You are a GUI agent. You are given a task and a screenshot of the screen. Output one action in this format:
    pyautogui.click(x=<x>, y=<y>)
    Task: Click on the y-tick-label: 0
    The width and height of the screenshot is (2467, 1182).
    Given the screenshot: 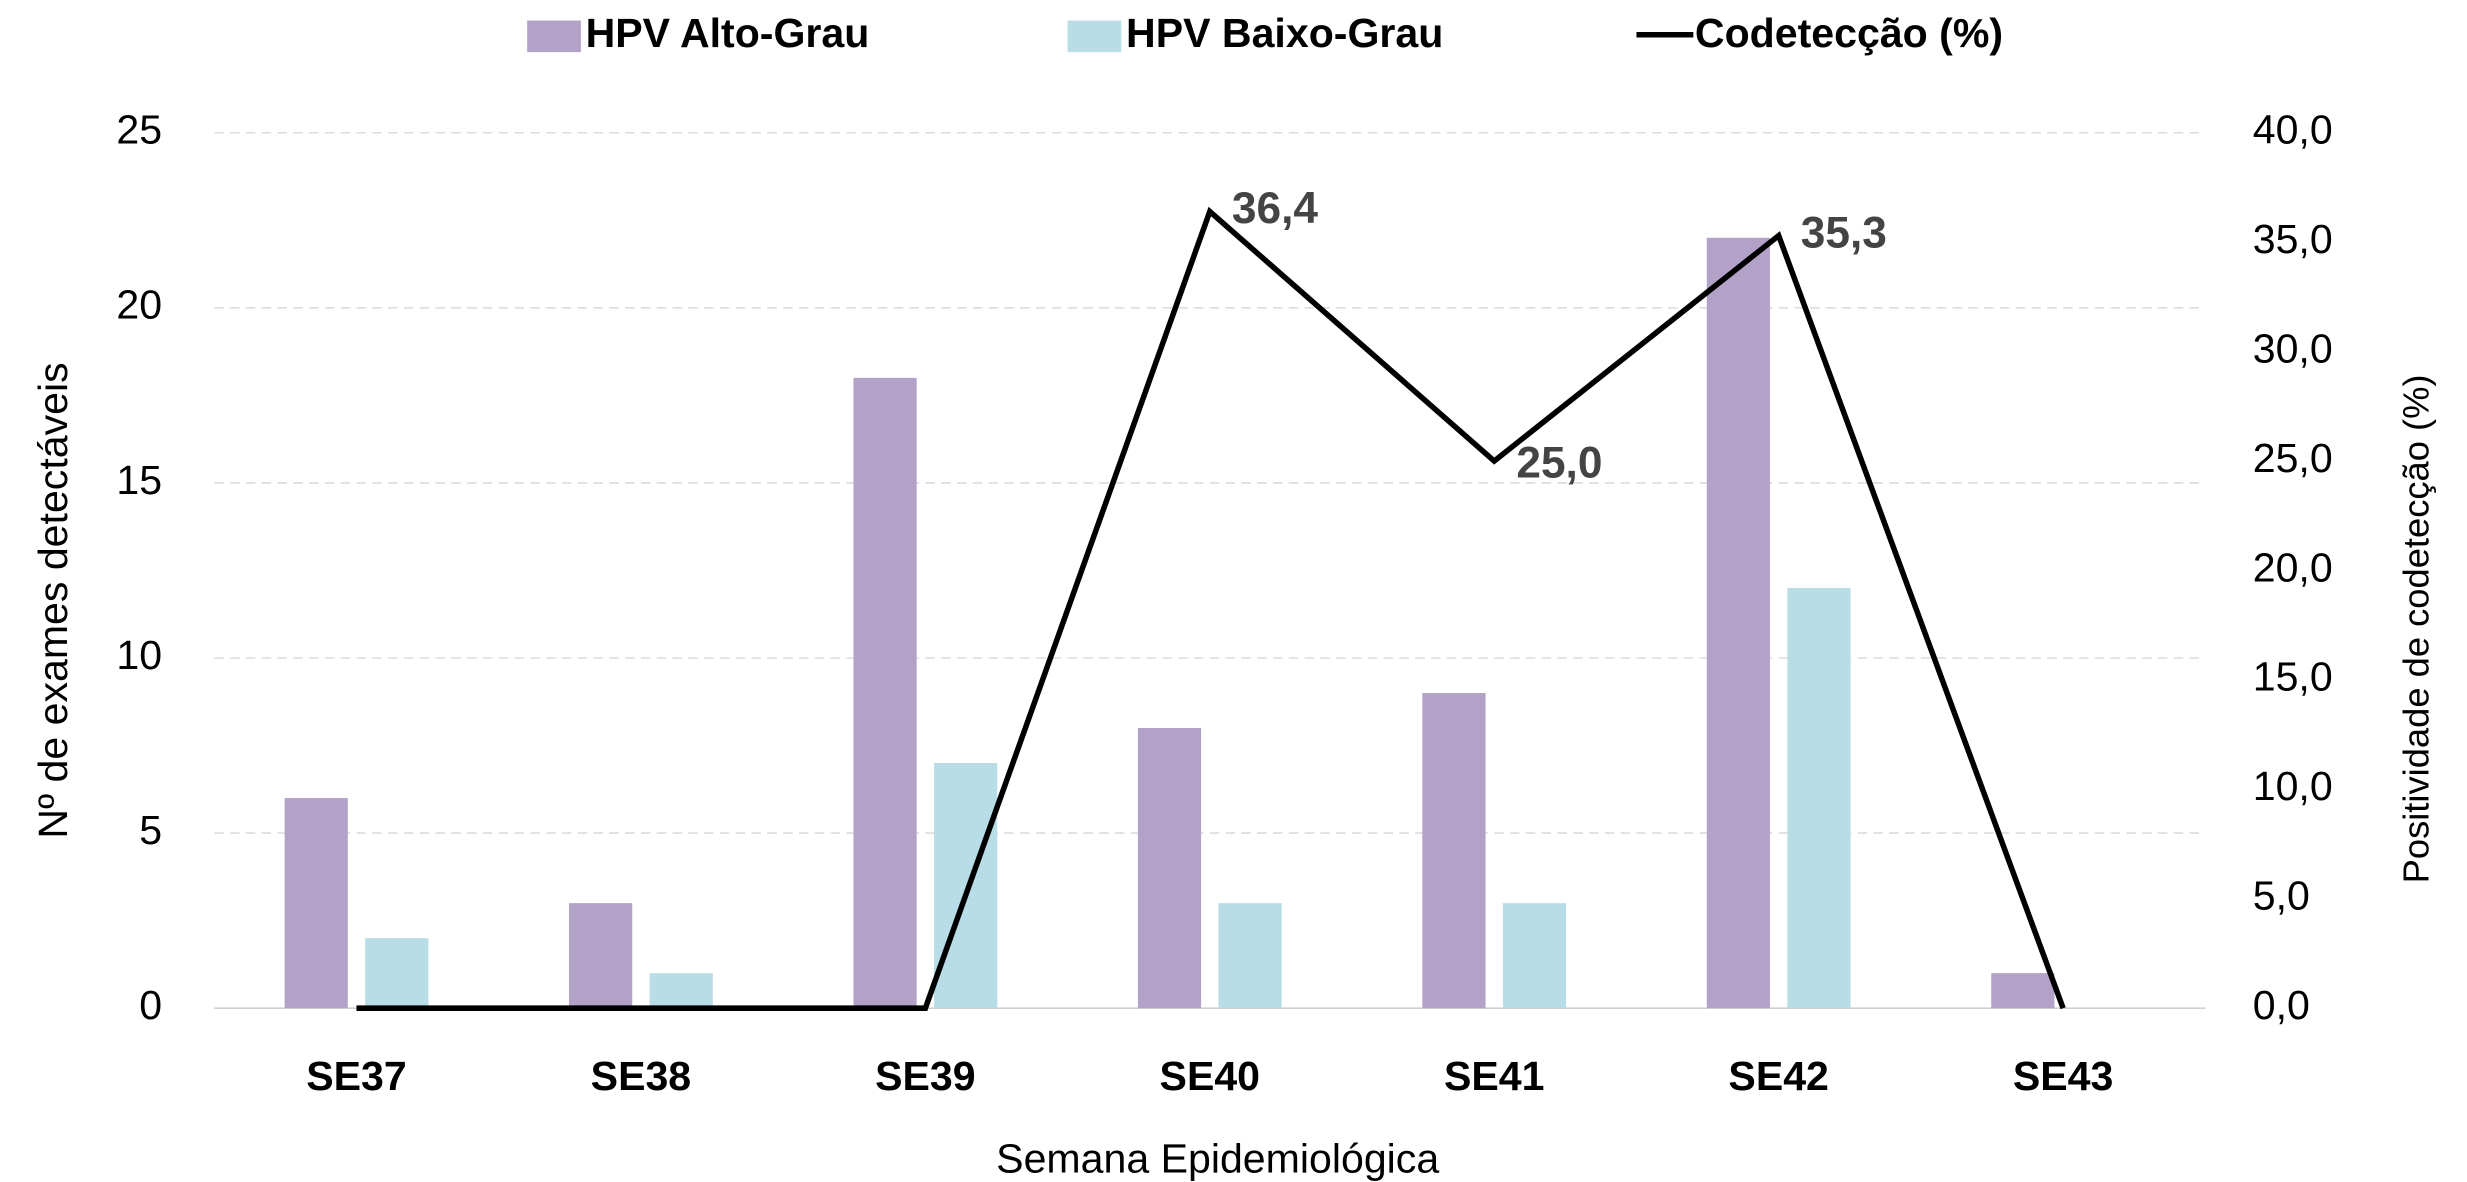 What is the action you would take?
    pyautogui.click(x=150, y=1005)
    